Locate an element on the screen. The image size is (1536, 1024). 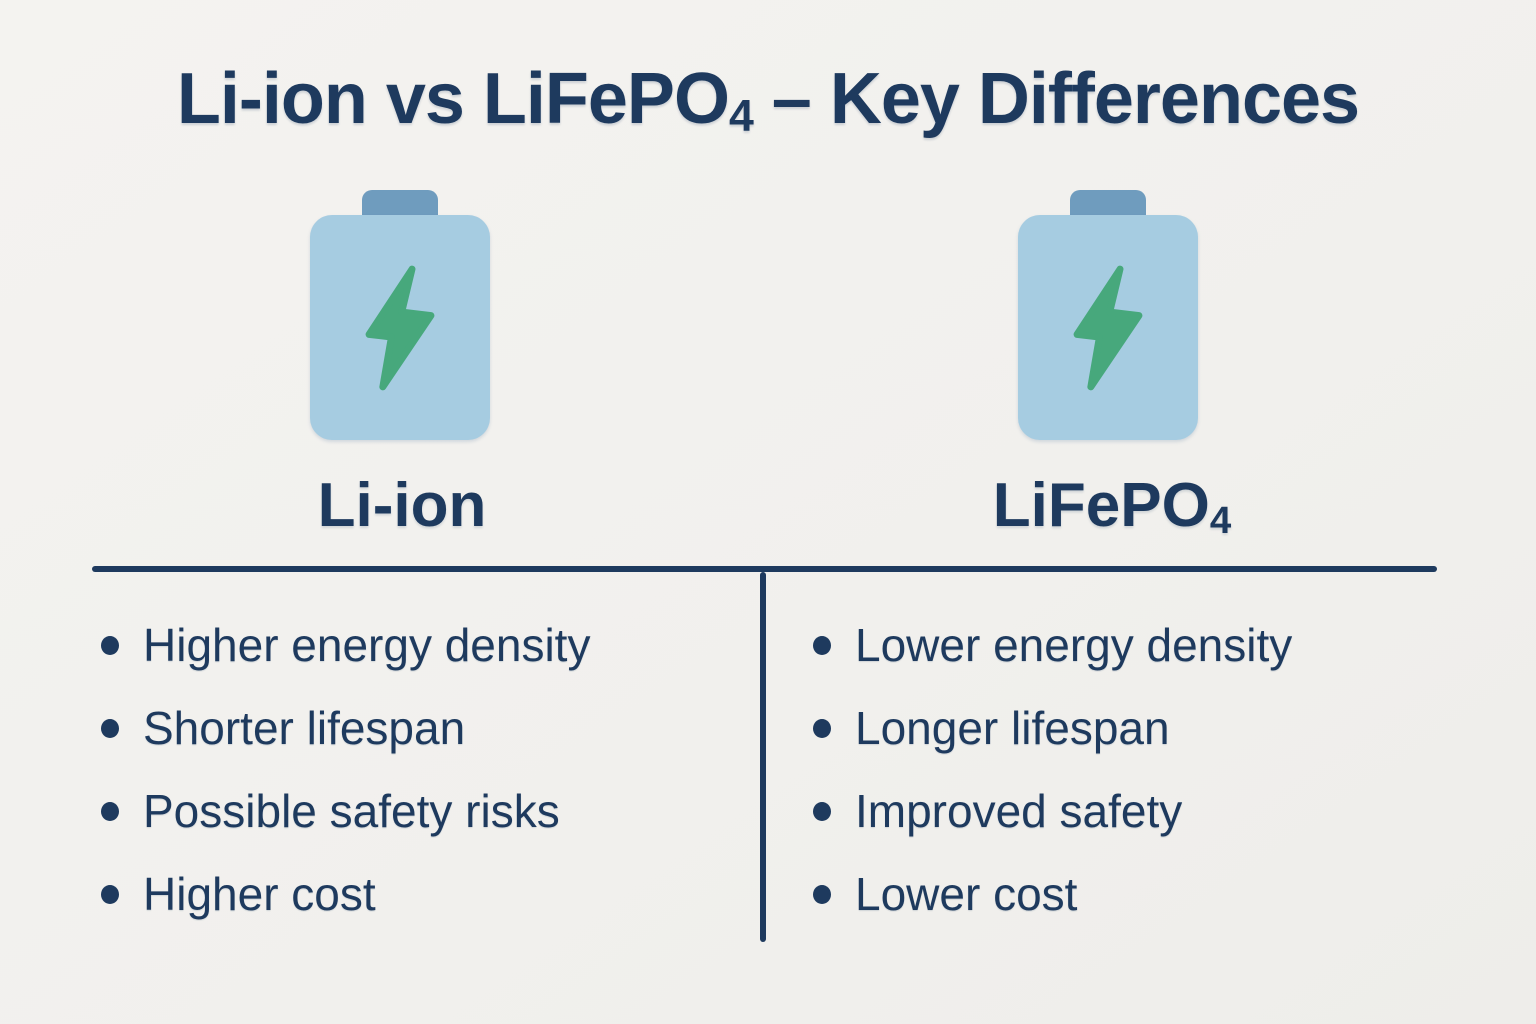
horizontal-divider is located at coordinates (764, 569).